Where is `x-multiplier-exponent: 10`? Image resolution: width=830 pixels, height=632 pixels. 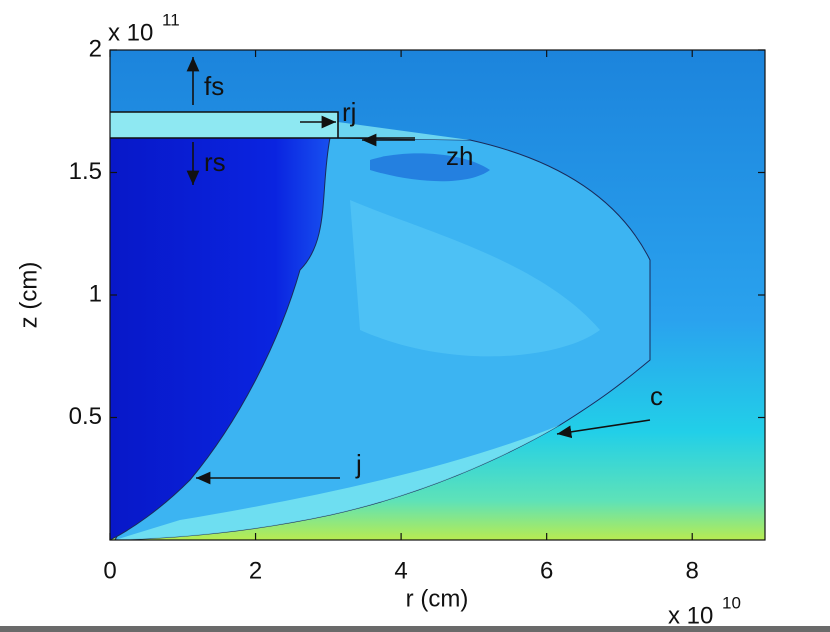
x-multiplier-exponent: 10 is located at coordinates (731, 602).